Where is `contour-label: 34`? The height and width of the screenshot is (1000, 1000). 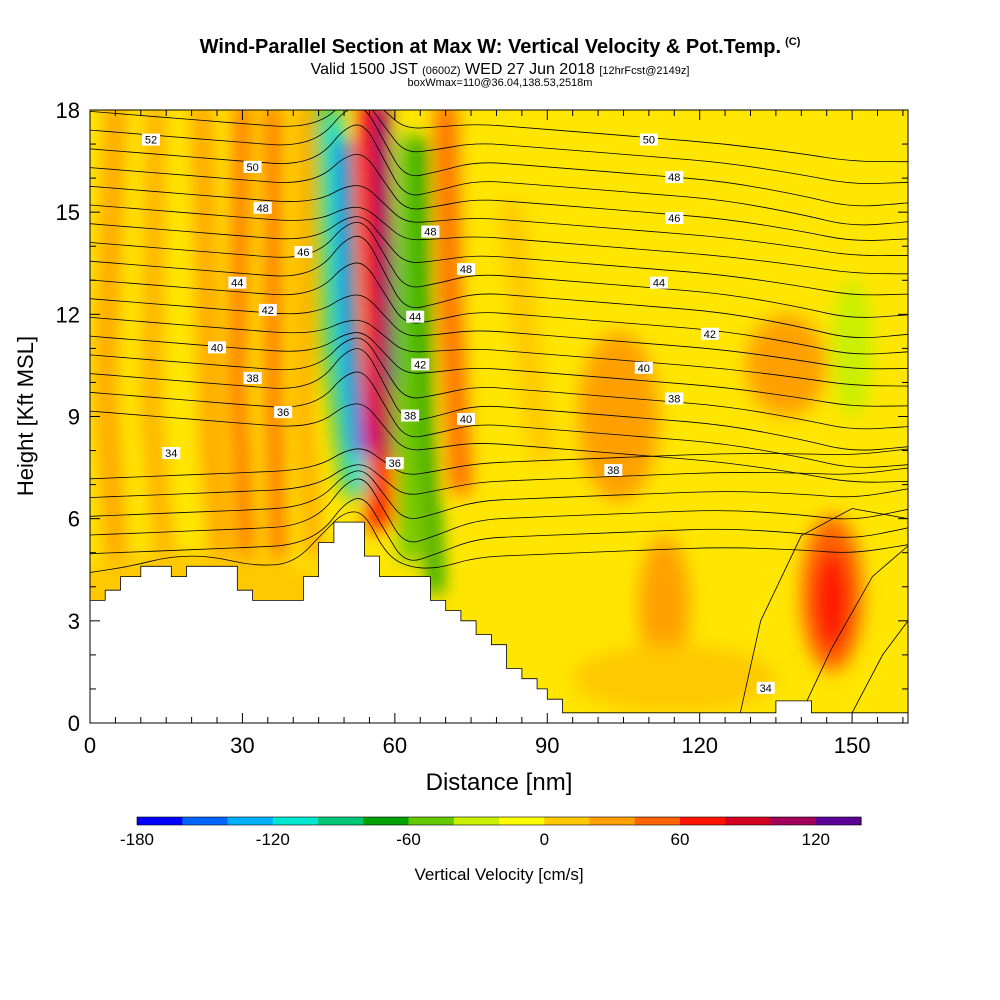 contour-label: 34 is located at coordinates (171, 454).